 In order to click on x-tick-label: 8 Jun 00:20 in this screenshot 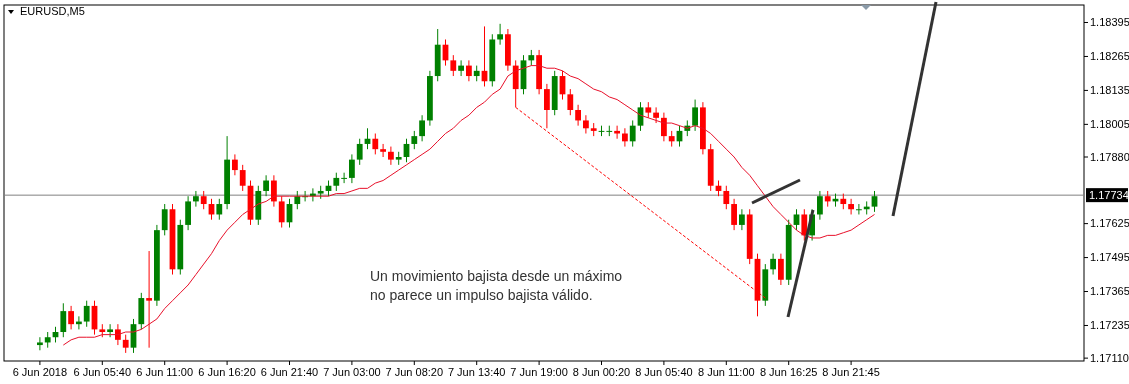, I will do `click(601, 372)`.